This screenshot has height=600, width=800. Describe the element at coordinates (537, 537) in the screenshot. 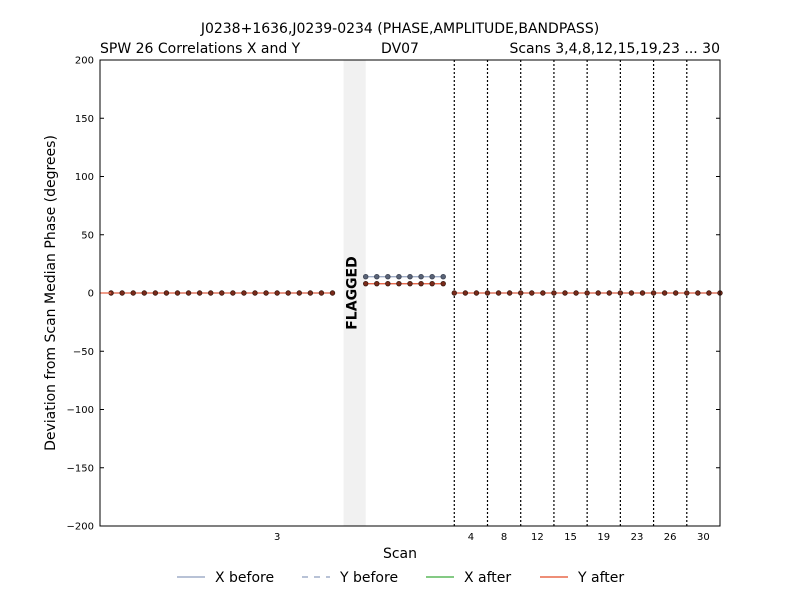

I see `x-tick-label: 12` at that location.